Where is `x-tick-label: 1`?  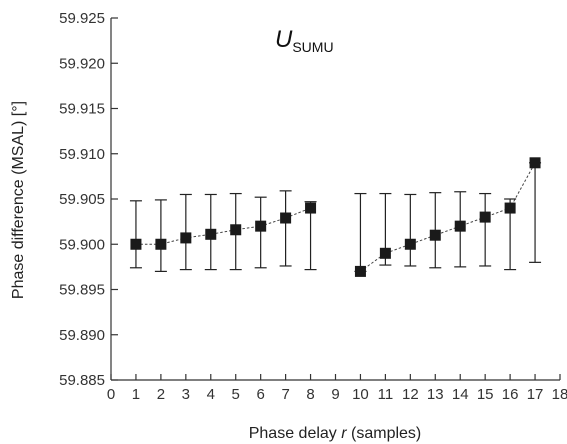 x-tick-label: 1 is located at coordinates (136, 394).